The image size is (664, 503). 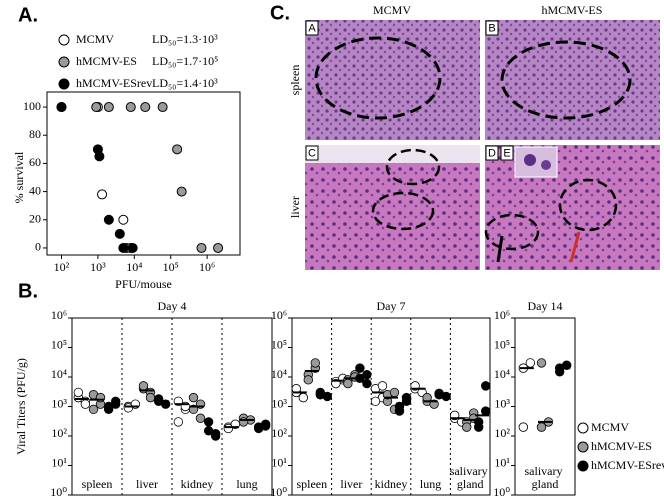 What do you see at coordinates (470, 477) in the screenshot?
I see `category-label: salivary gland` at bounding box center [470, 477].